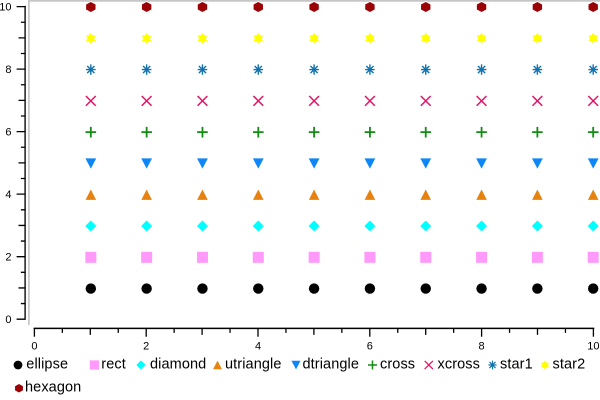  I want to click on svg-text: ellipse, so click(47, 364).